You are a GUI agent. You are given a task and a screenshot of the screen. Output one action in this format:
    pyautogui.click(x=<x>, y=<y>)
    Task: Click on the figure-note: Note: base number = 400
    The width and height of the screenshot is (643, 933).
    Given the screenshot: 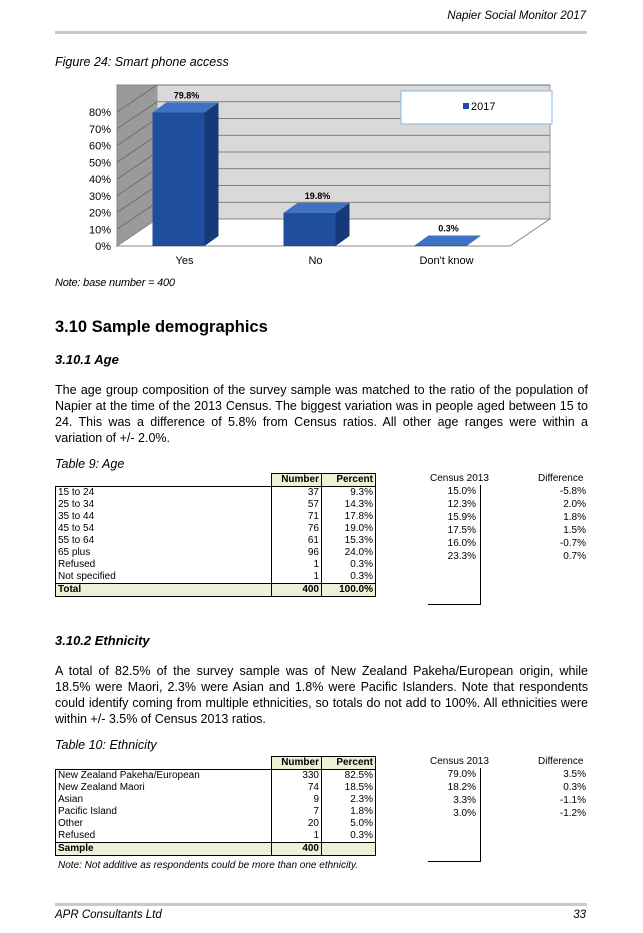 What is the action you would take?
    pyautogui.click(x=115, y=283)
    